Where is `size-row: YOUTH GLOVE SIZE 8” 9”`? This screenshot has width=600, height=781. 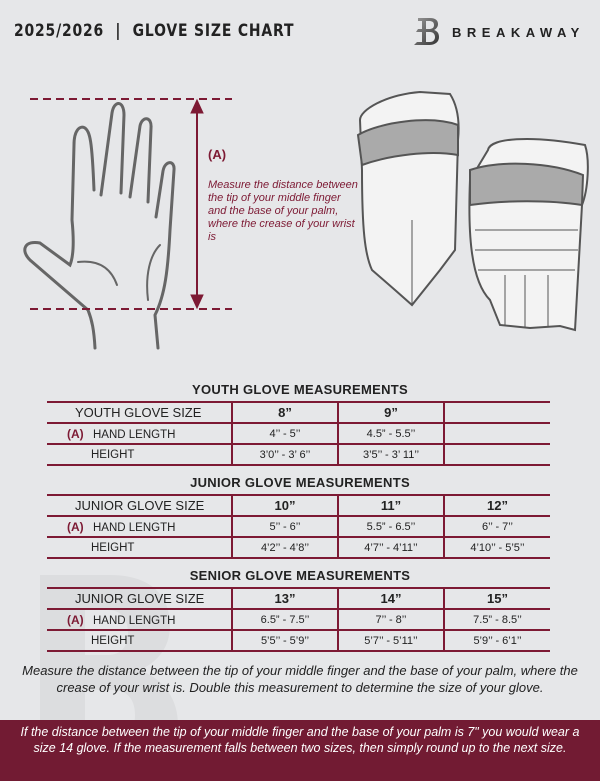 size-row: YOUTH GLOVE SIZE 8” 9” is located at coordinates (298, 412).